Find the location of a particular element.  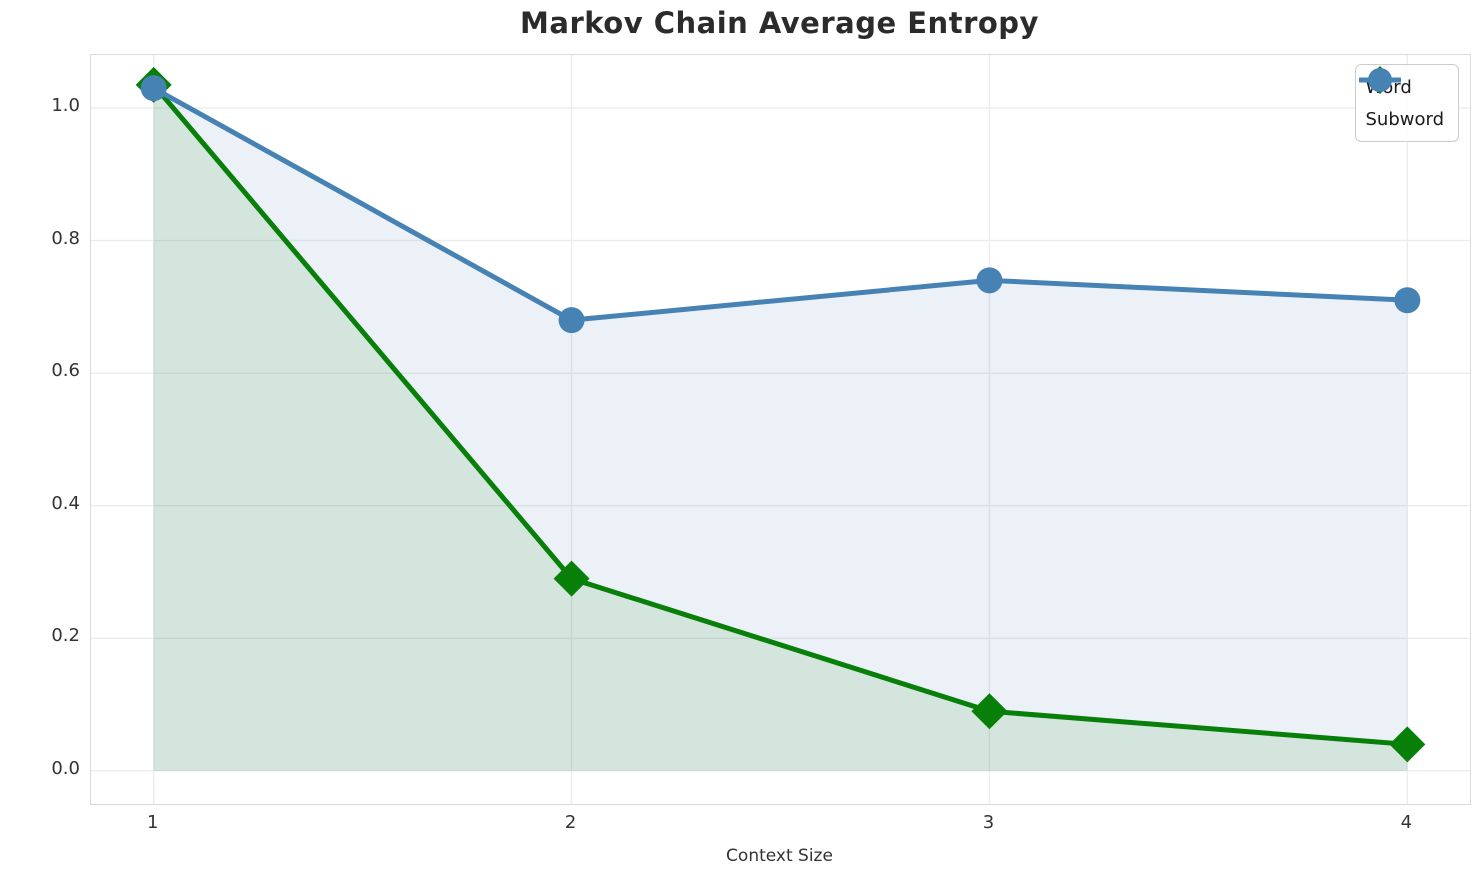

legend: Word Subword is located at coordinates (1407, 103).